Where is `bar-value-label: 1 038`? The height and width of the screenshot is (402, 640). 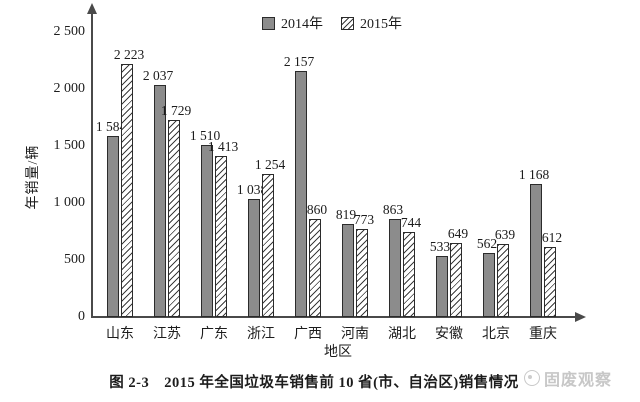
bar-value-label: 1 038 is located at coordinates (252, 189).